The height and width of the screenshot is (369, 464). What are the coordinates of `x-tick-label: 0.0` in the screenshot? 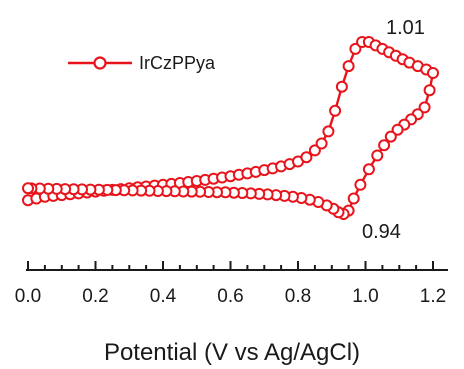 It's located at (28, 296).